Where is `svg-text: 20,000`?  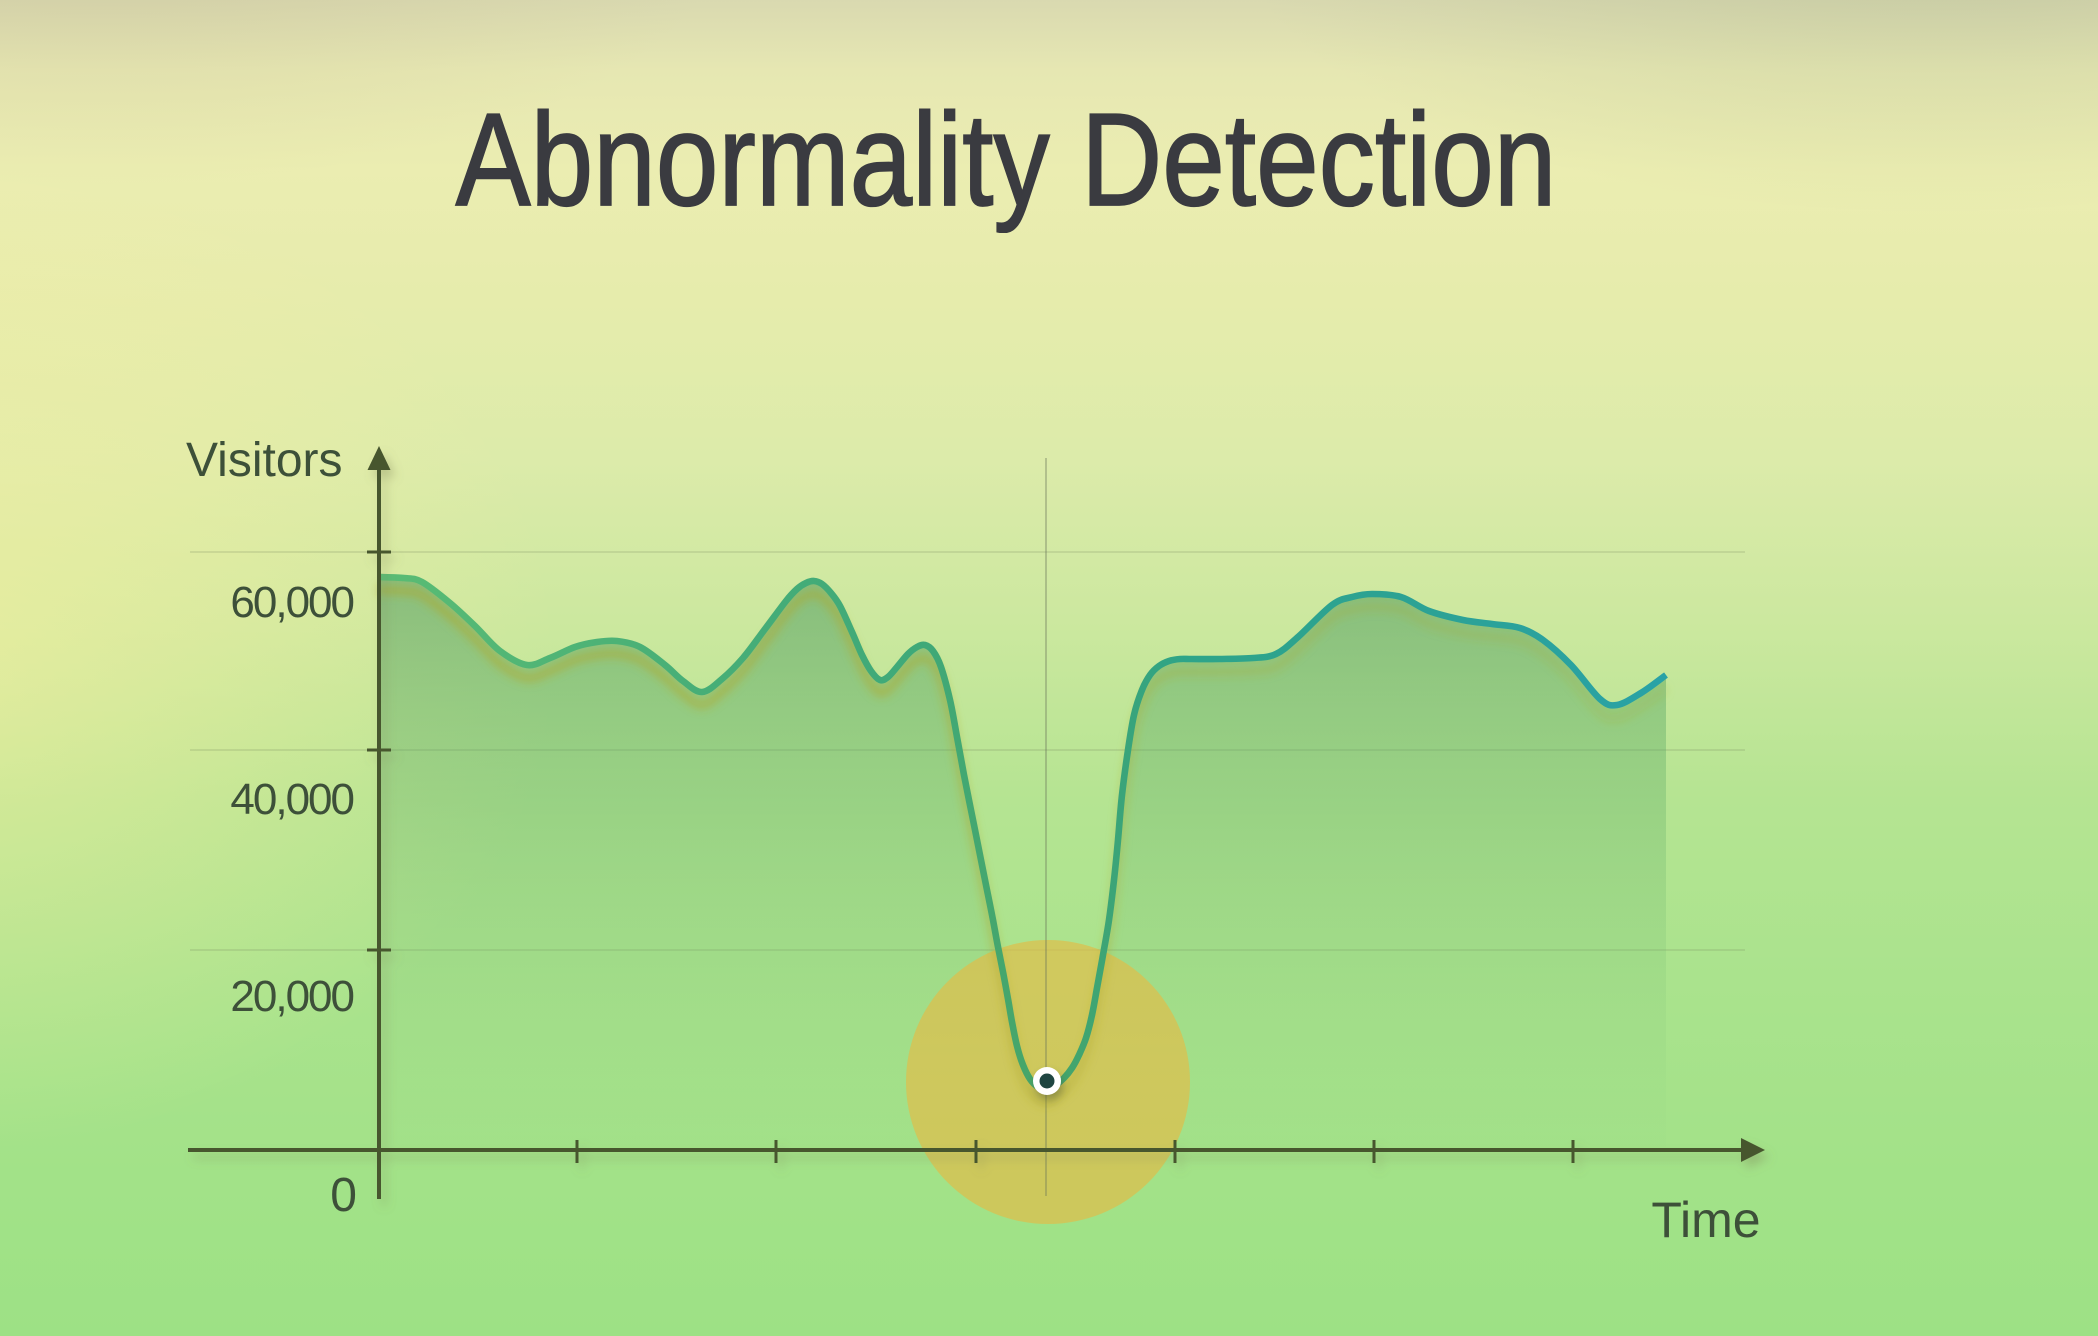
svg-text: 20,000 is located at coordinates (291, 996).